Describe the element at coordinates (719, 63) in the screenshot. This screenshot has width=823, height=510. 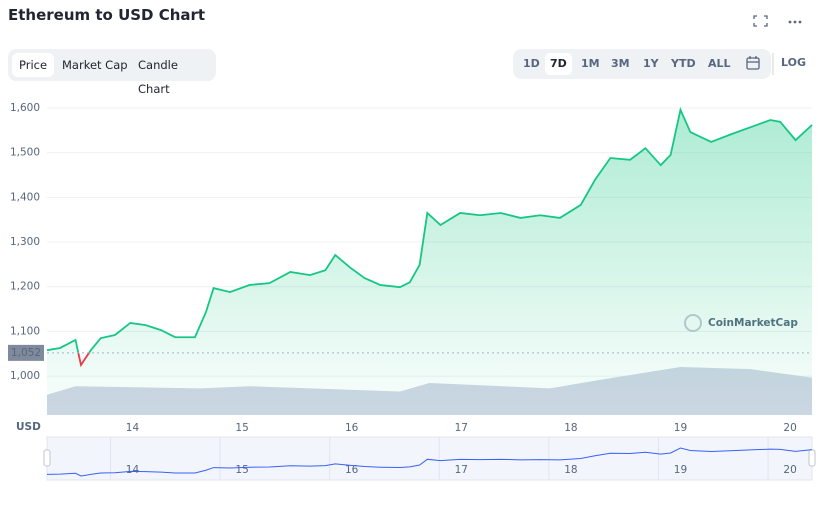
I see `range-button: ALL` at that location.